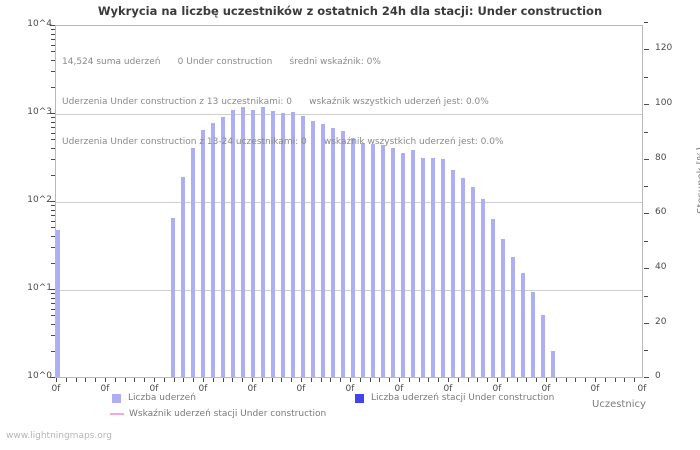  I want to click on y-axis-label-right: Stosunek [%], so click(697, 180).